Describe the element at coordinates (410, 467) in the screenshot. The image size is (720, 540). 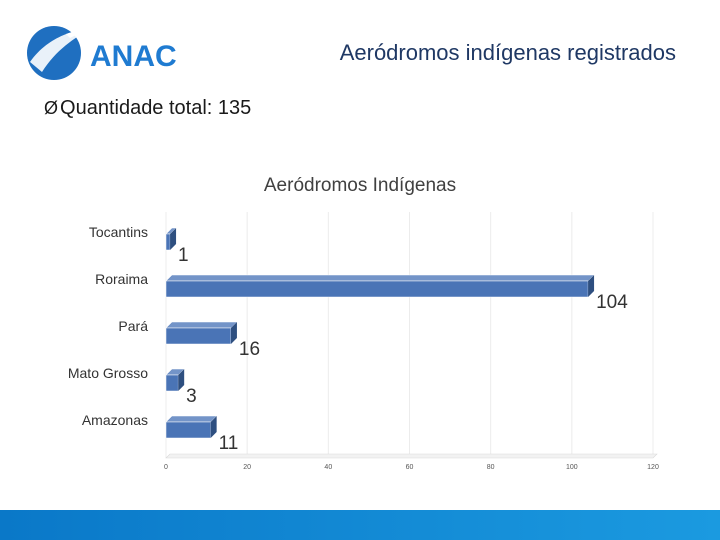
I see `x-tick-label: 60` at that location.